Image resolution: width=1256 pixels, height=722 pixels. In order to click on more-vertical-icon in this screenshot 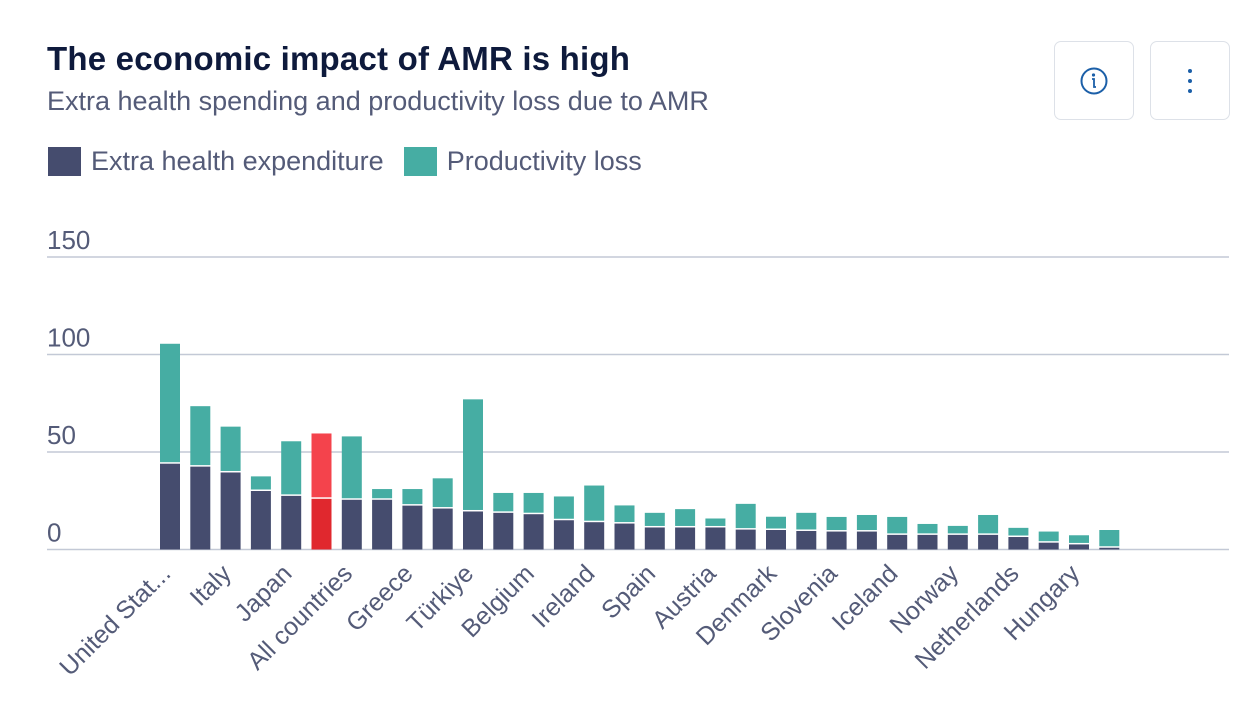, I will do `click(1190, 80)`.